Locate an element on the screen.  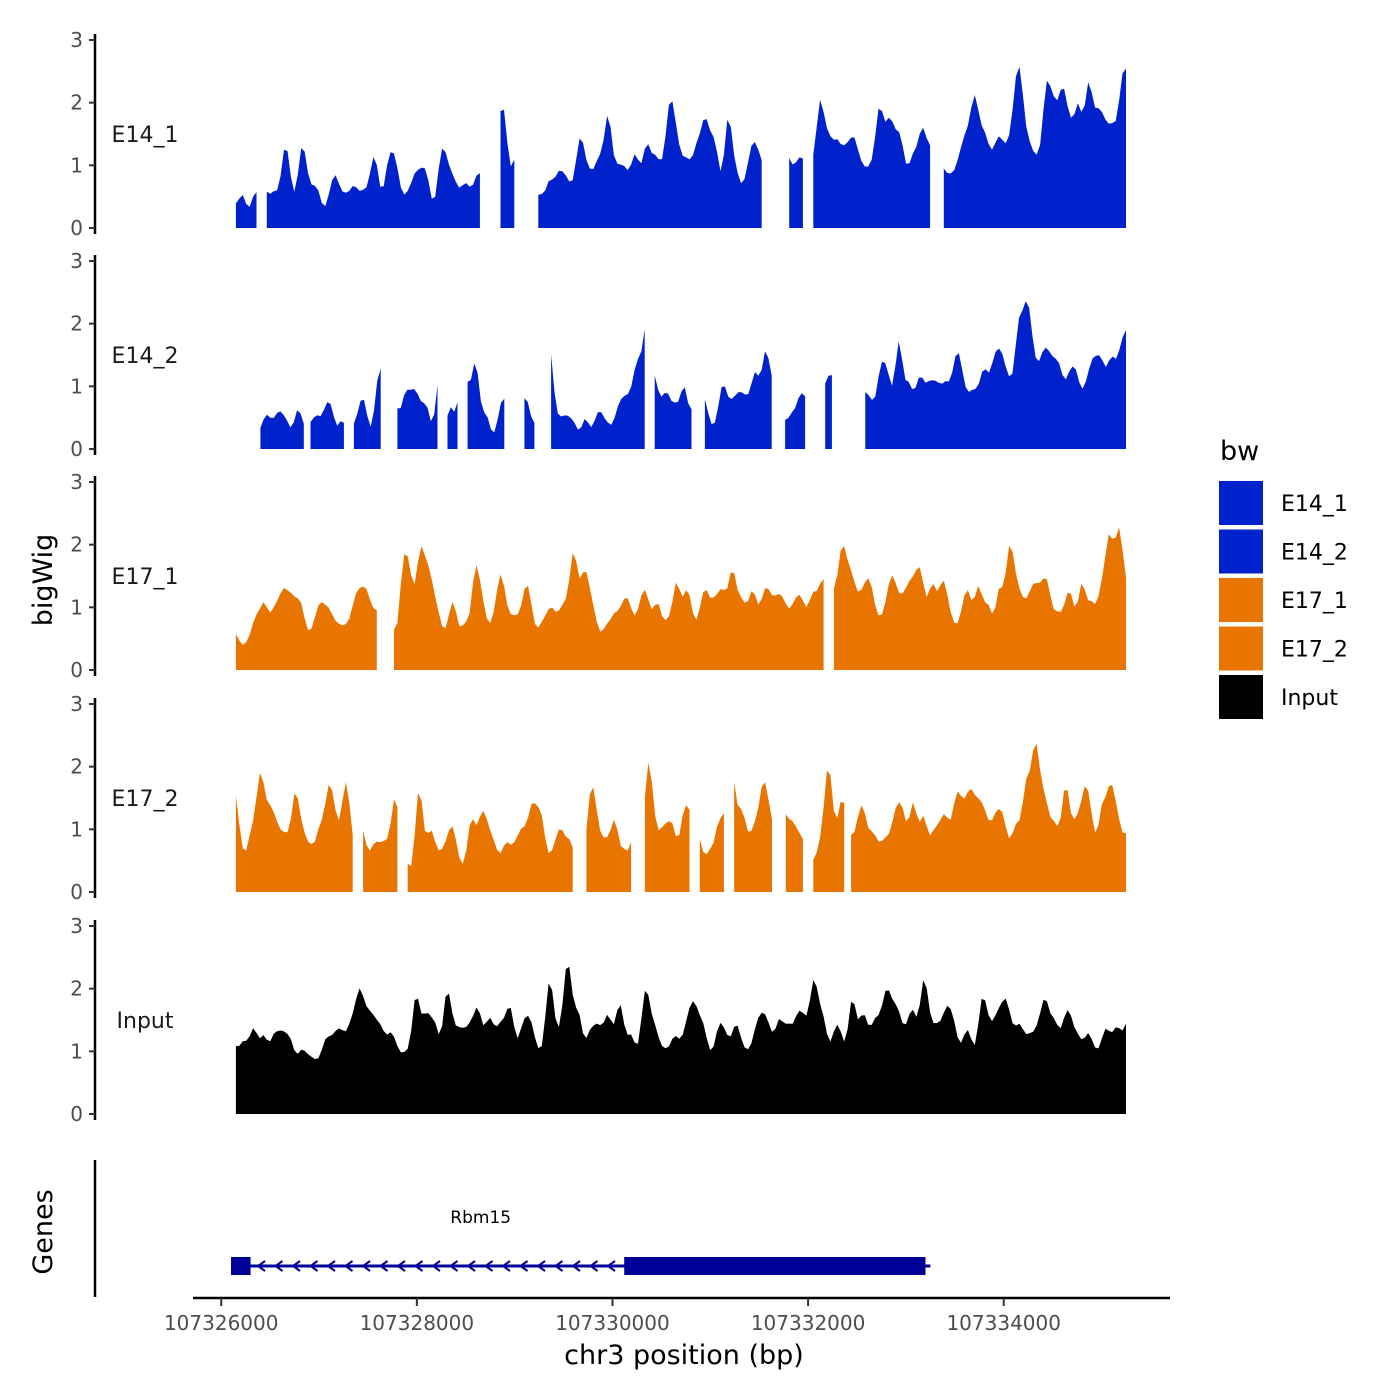
y-tick-label-E17_2-3: 3 is located at coordinates (76, 704).